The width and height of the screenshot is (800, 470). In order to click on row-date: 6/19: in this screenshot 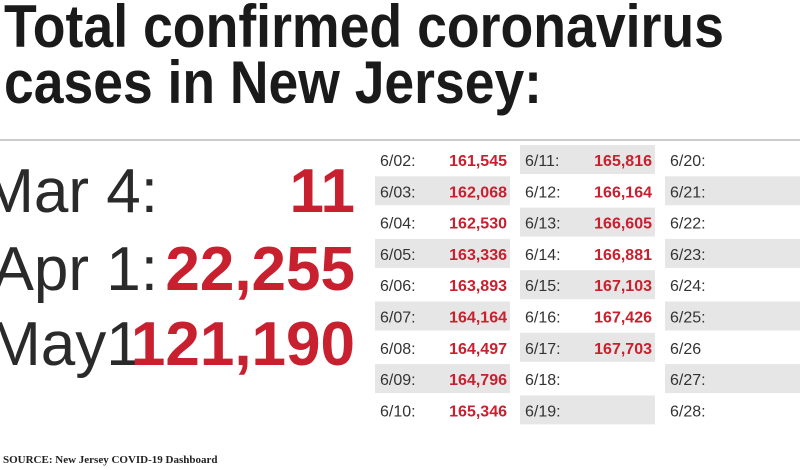, I will do `click(543, 411)`.